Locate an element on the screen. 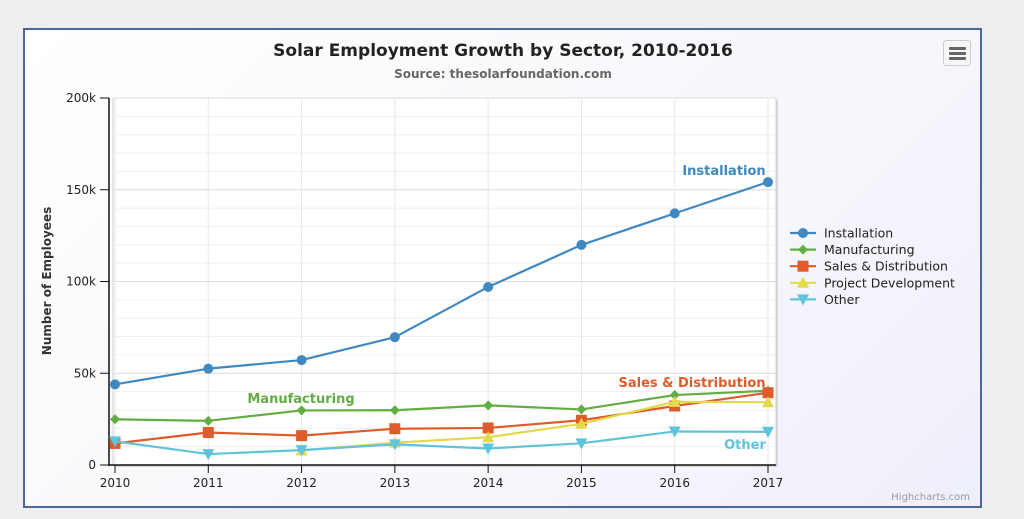 Image resolution: width=1024 pixels, height=519 pixels. y-tick-label: 0 is located at coordinates (92, 465).